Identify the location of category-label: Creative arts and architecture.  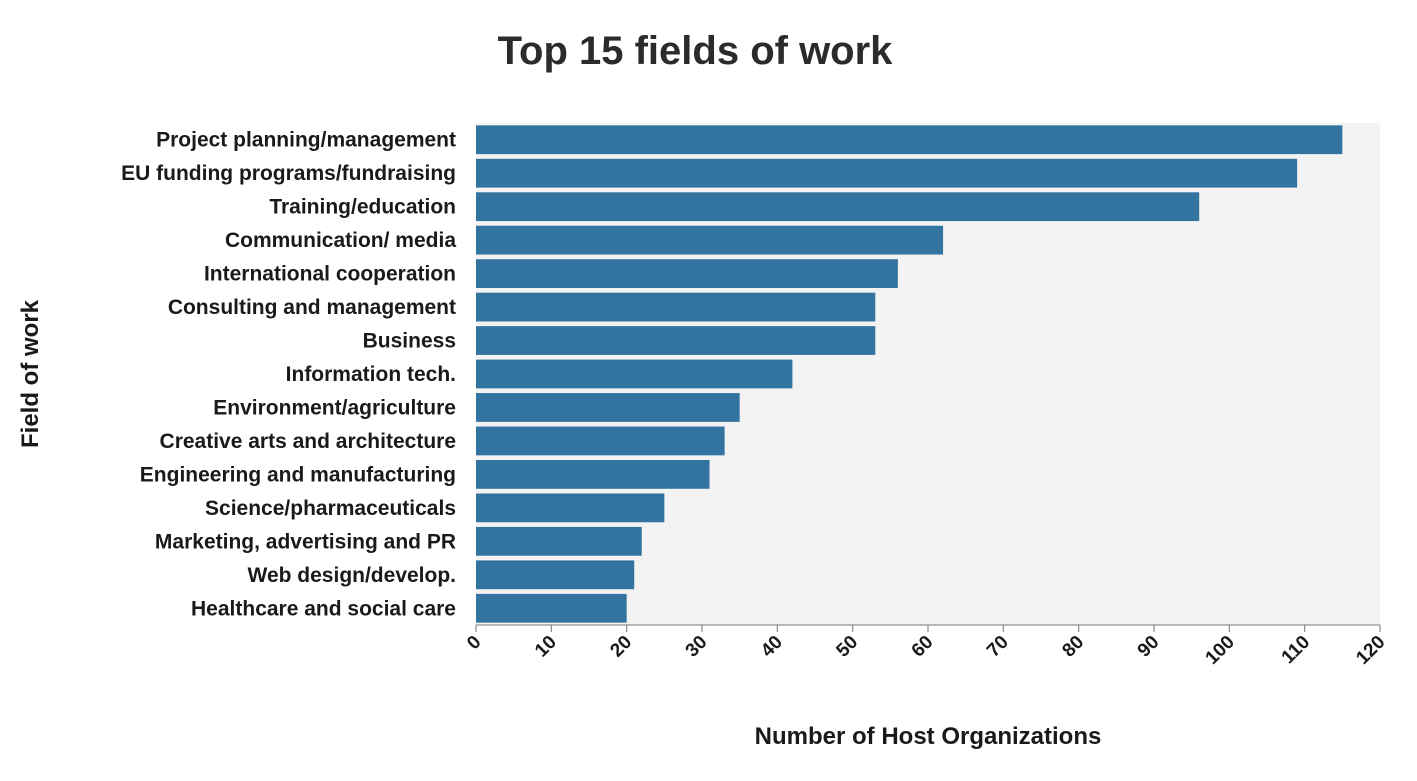
(308, 441).